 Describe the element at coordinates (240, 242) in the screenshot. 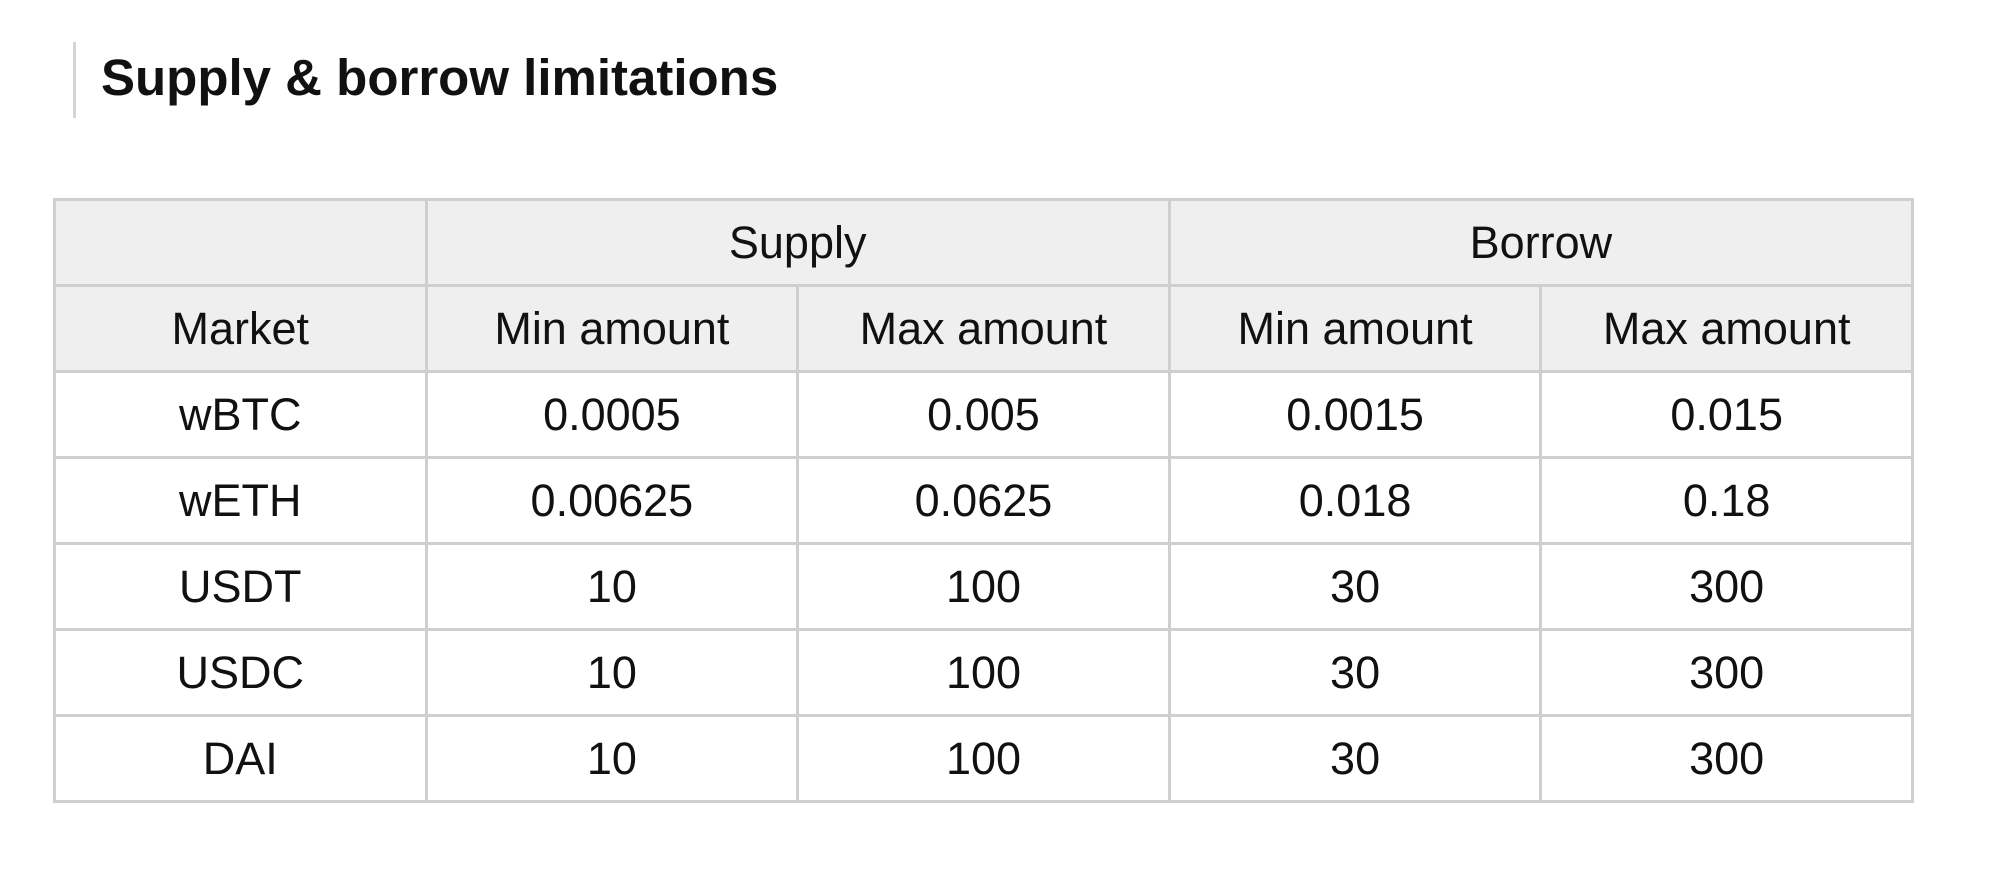

I see `group-header-empty` at that location.